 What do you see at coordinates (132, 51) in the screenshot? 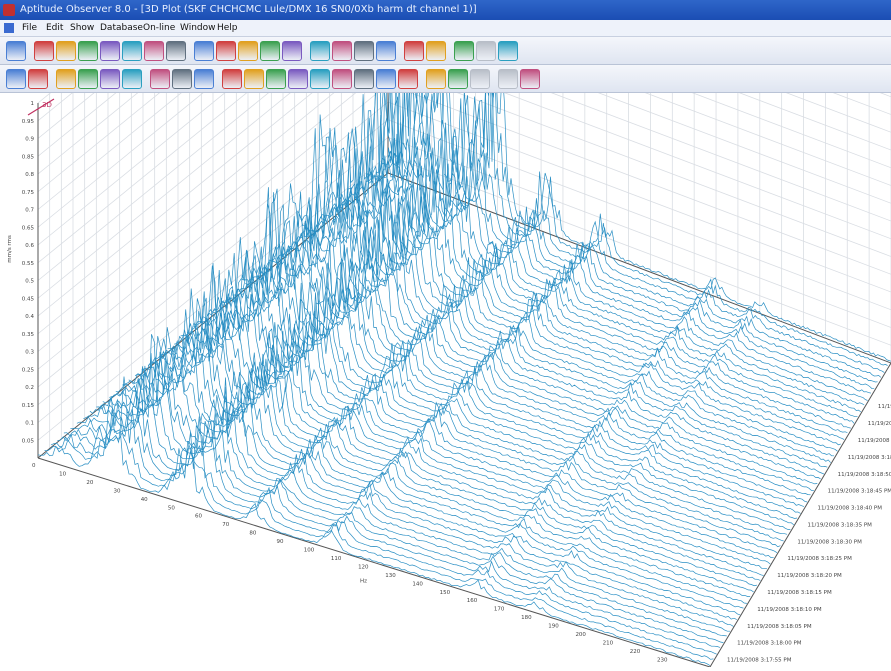
I see `network-icon` at bounding box center [132, 51].